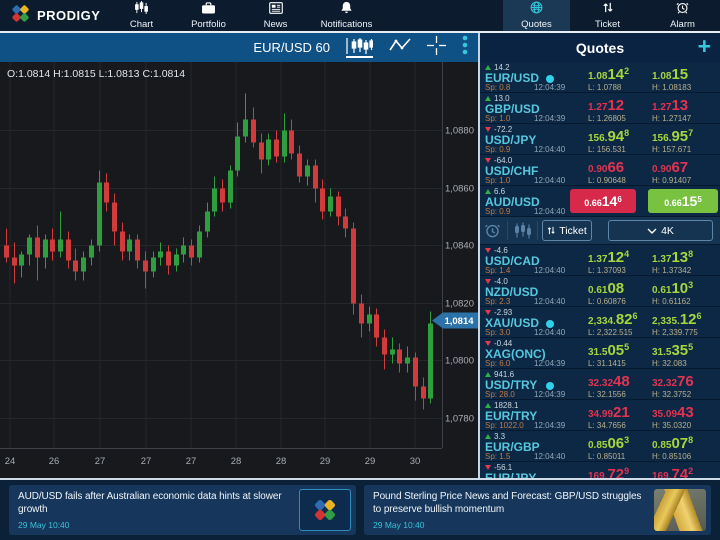  I want to click on change-value: -64.0, so click(503, 160).